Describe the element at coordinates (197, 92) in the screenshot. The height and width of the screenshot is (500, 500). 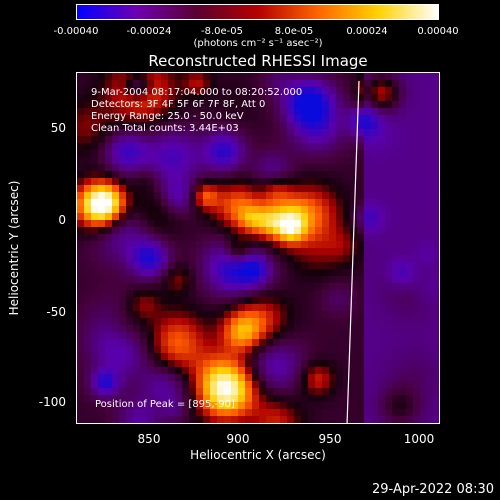
I see `info-time: 9-Mar-2004 08:17:04.000 to 08:20:52.000` at that location.